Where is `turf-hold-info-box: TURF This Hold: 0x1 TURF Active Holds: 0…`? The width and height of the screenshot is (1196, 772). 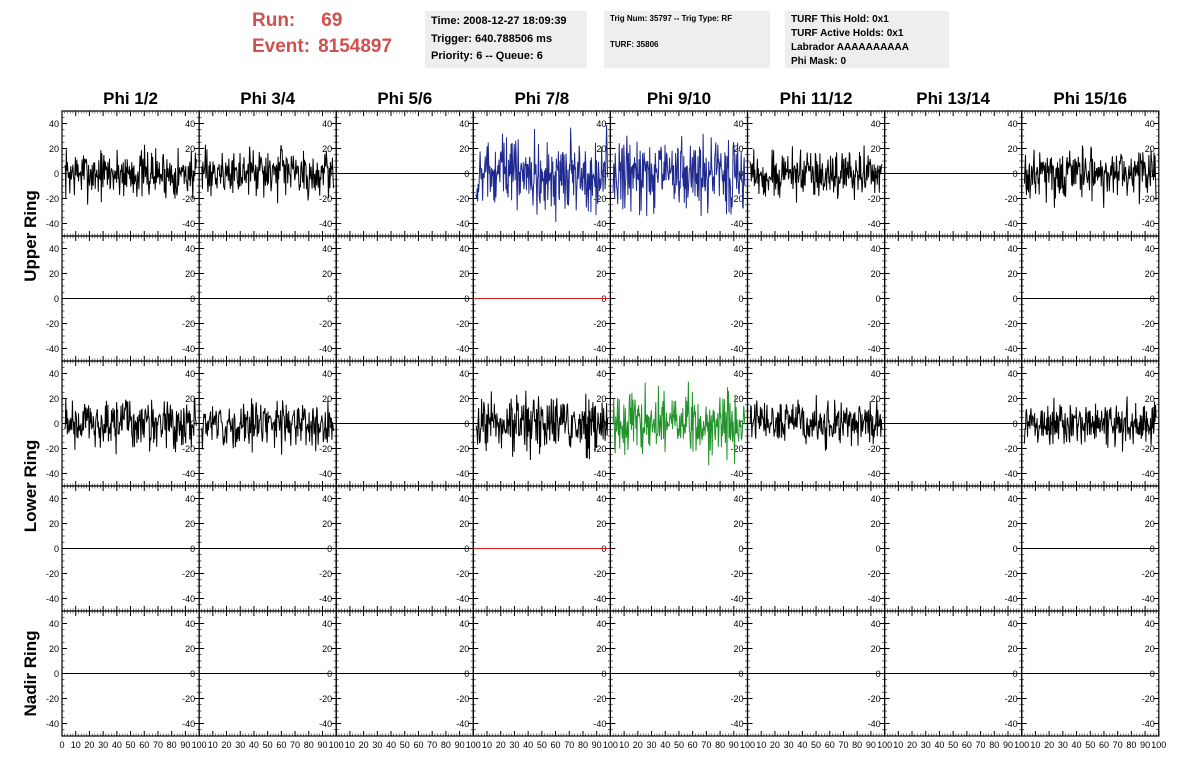 turf-hold-info-box: TURF This Hold: 0x1 TURF Active Holds: 0… is located at coordinates (867, 39).